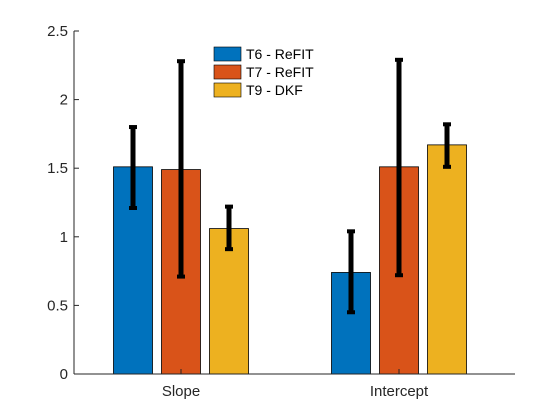  I want to click on legend-label: T7 - ReFIT, so click(280, 72).